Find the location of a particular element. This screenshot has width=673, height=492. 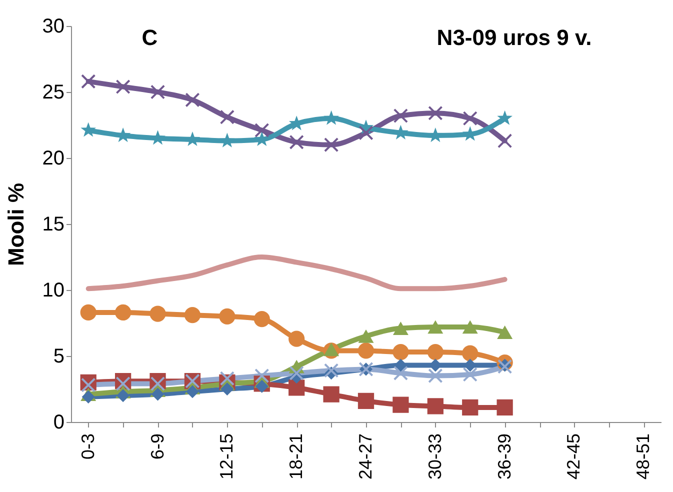

x-tick-label: 18-21 is located at coordinates (296, 457).